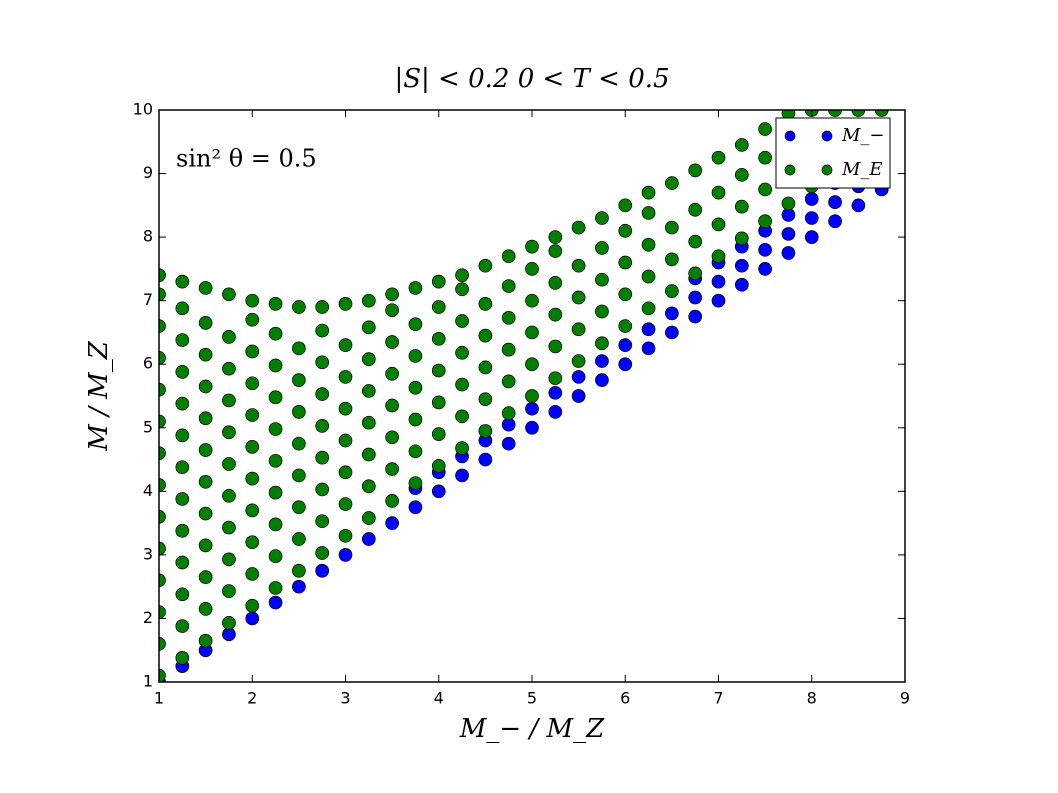  What do you see at coordinates (790, 170) in the screenshot?
I see `legend-marker` at bounding box center [790, 170].